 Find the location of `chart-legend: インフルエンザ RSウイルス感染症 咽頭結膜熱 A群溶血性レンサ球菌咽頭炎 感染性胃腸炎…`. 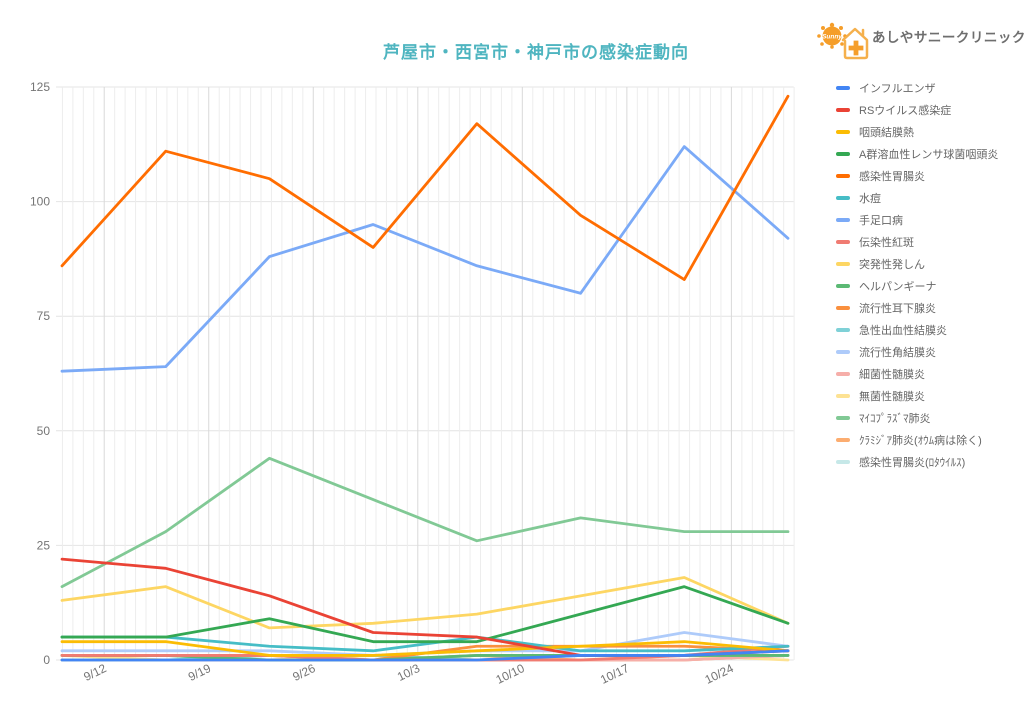

chart-legend: インフルエンザ RSウイルス感染症 咽頭結膜熱 A群溶血性レンサ球菌咽頭炎 感染性胃腸炎… is located at coordinates (917, 275).